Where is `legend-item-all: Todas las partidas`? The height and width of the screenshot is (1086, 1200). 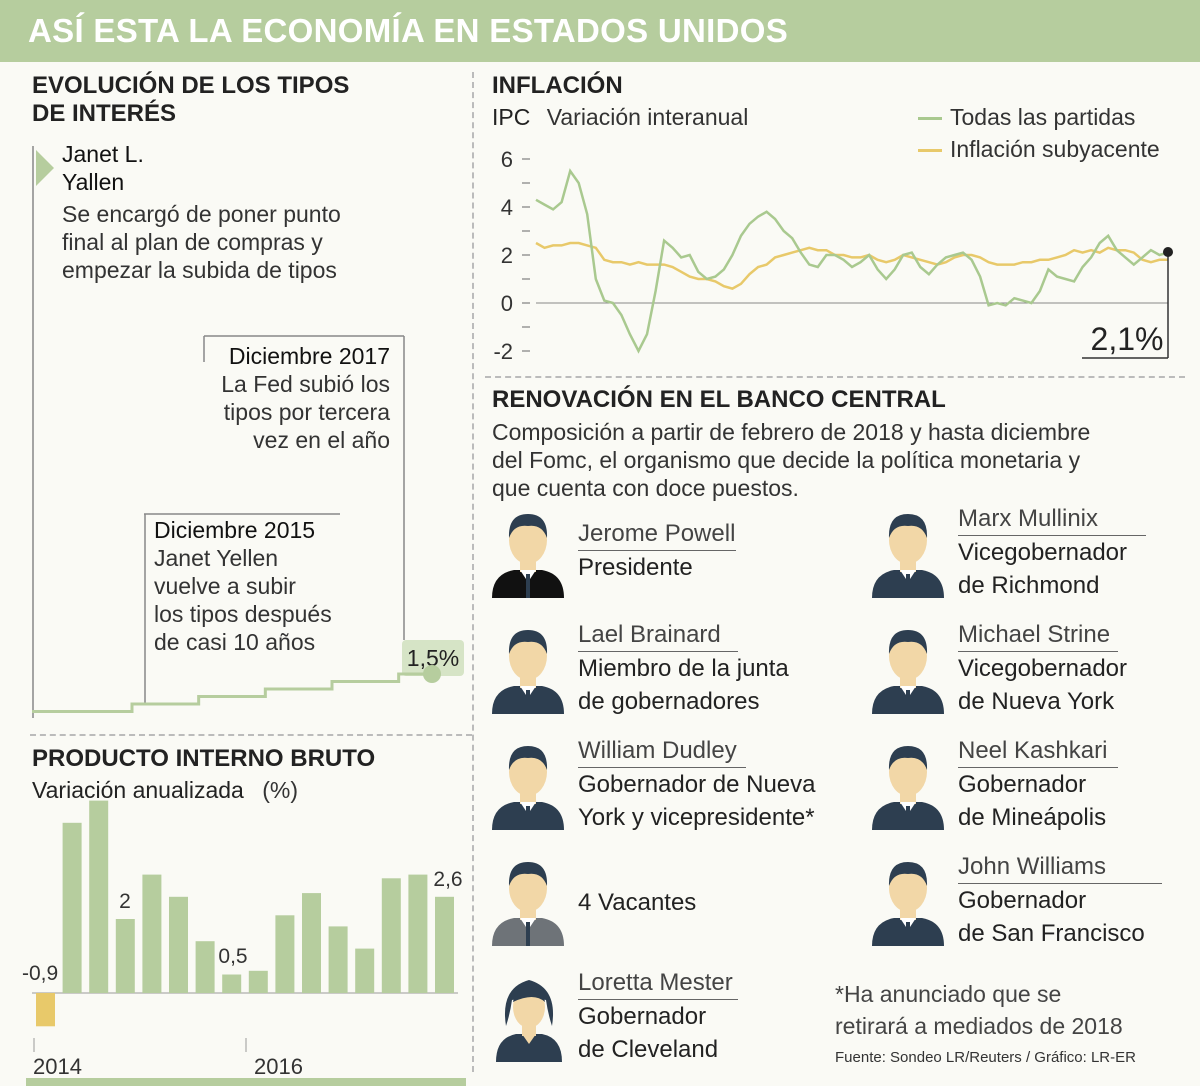
legend-item-all: Todas las partidas is located at coordinates (1039, 117).